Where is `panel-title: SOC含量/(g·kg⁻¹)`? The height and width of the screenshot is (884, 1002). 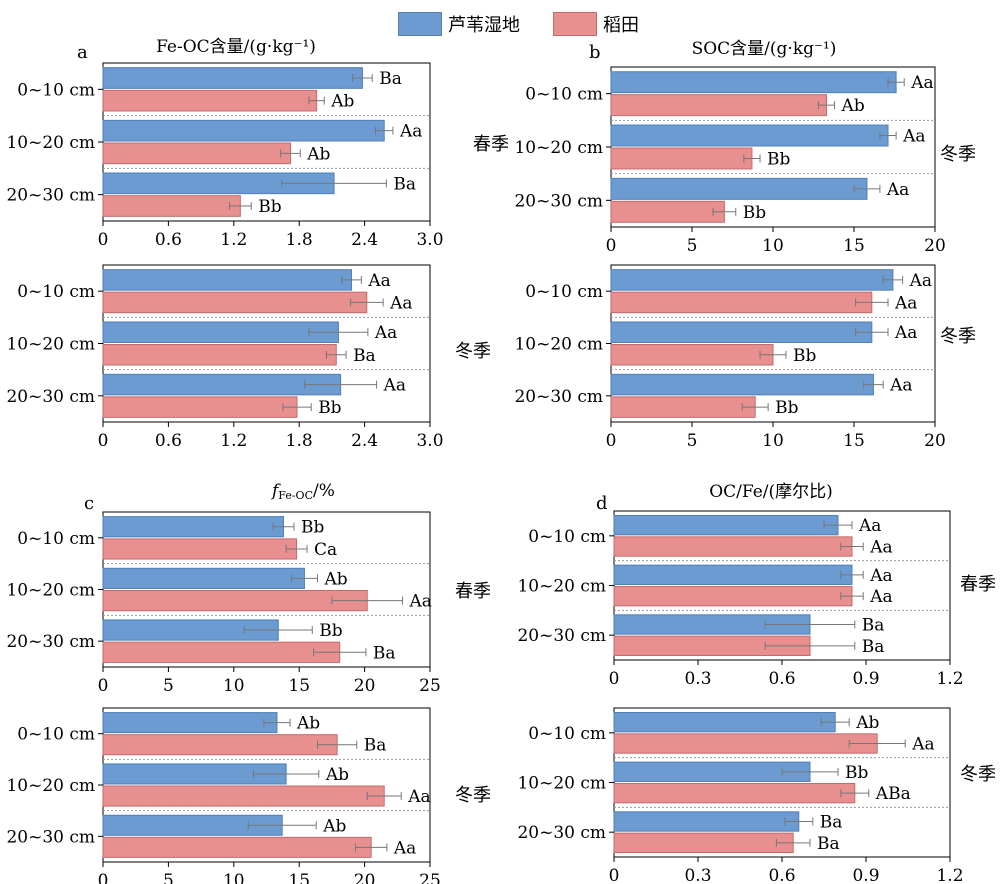 panel-title: SOC含量/(g·kg⁻¹) is located at coordinates (764, 49).